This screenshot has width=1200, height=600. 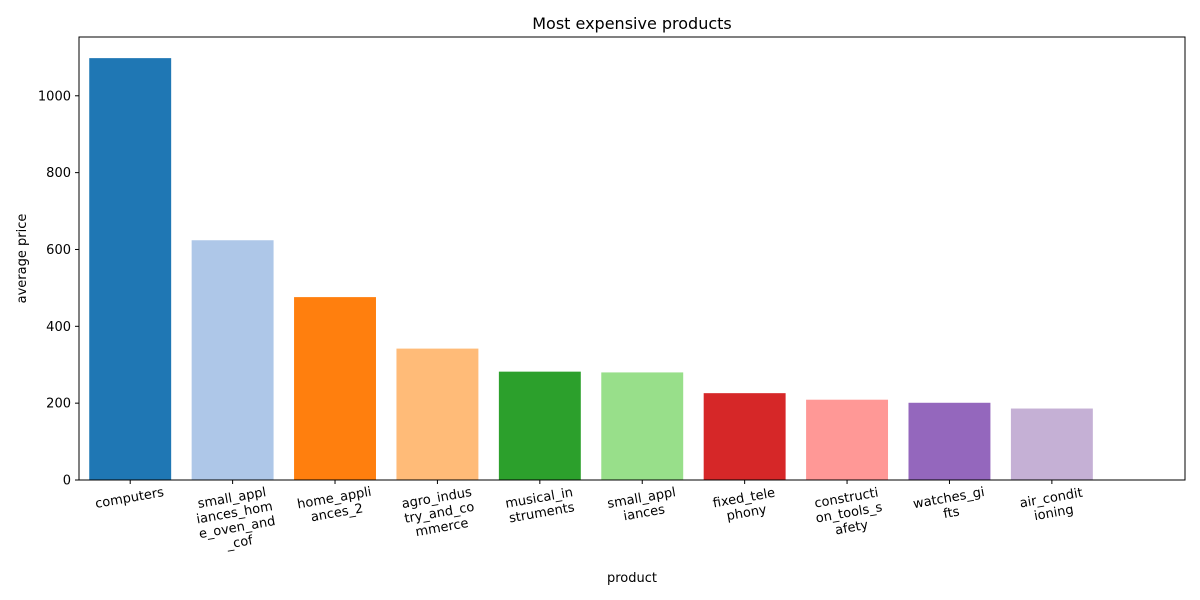 I want to click on x-tick-label-line: fts, so click(x=951, y=513).